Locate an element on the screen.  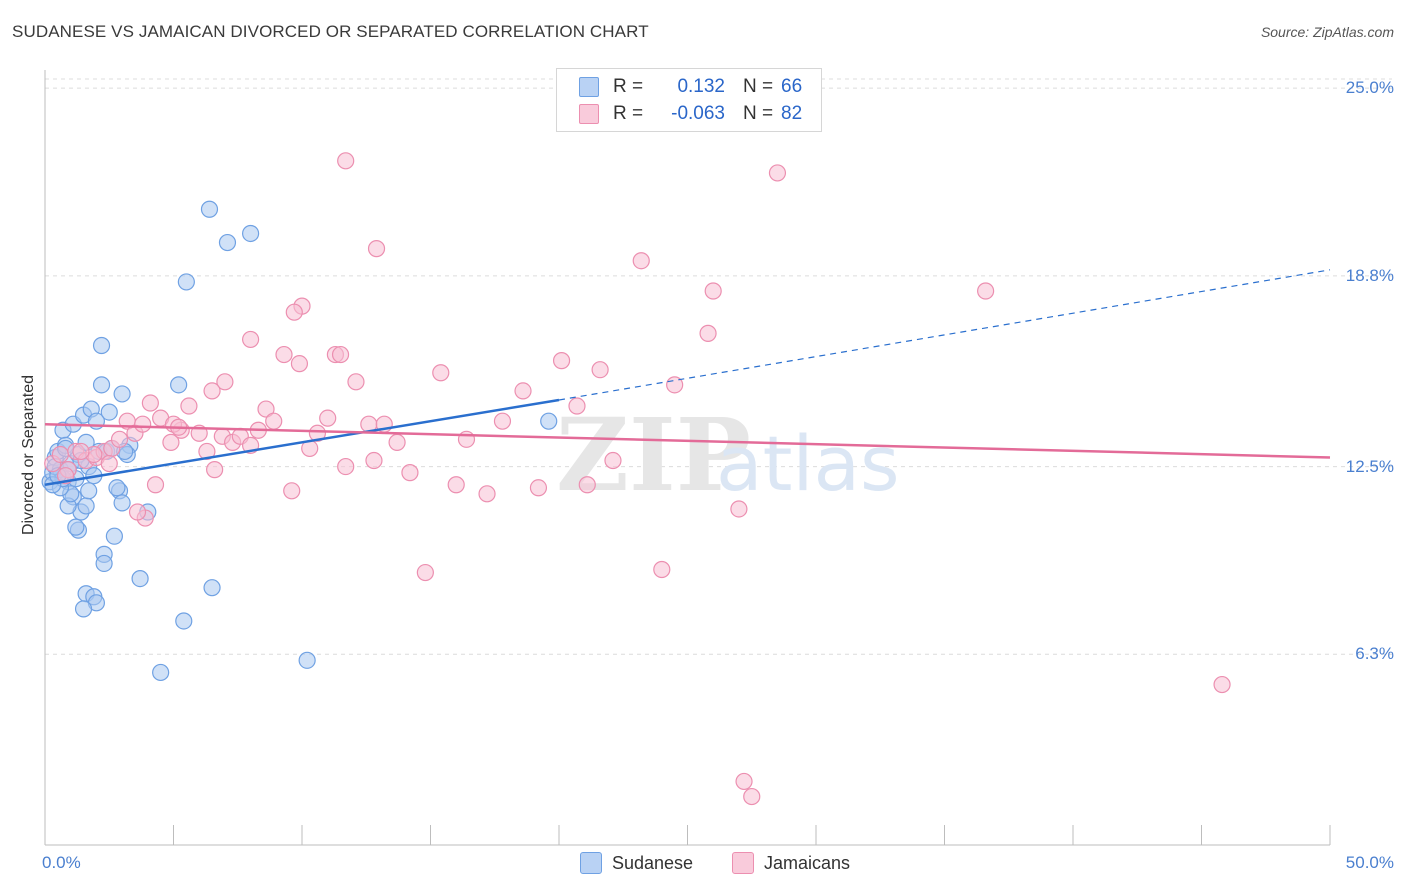
jamaicans-legend-swatch is located at coordinates (743, 863).